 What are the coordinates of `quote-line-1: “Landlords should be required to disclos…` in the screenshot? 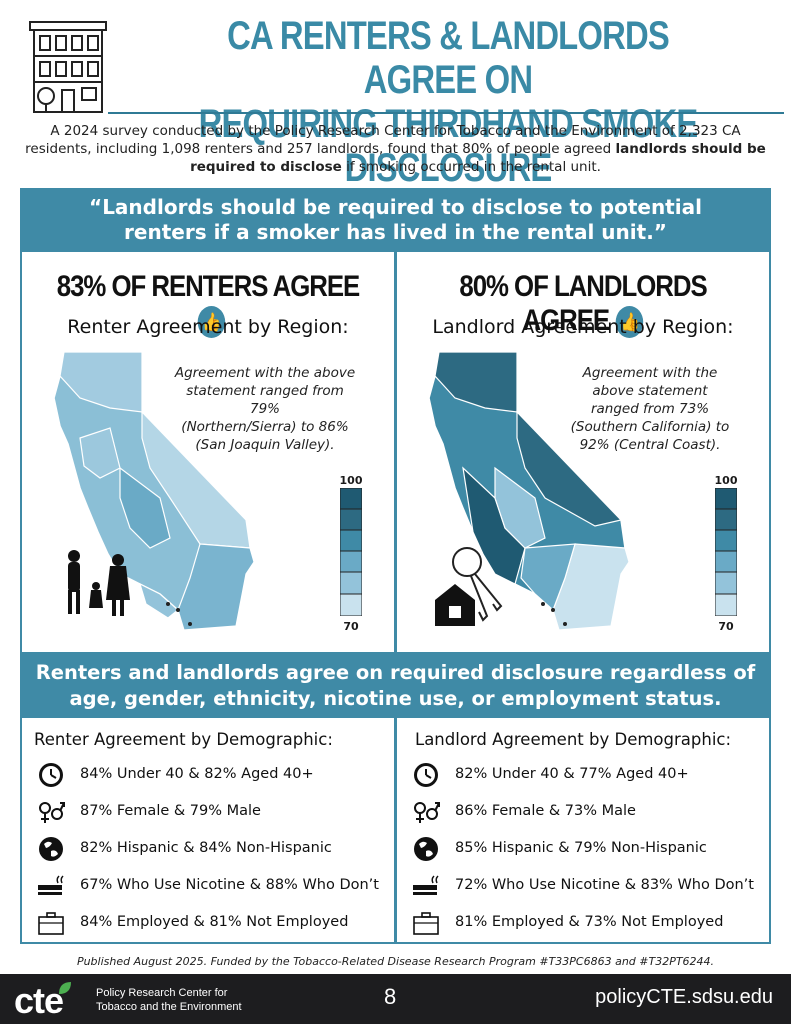 It's located at (395, 207).